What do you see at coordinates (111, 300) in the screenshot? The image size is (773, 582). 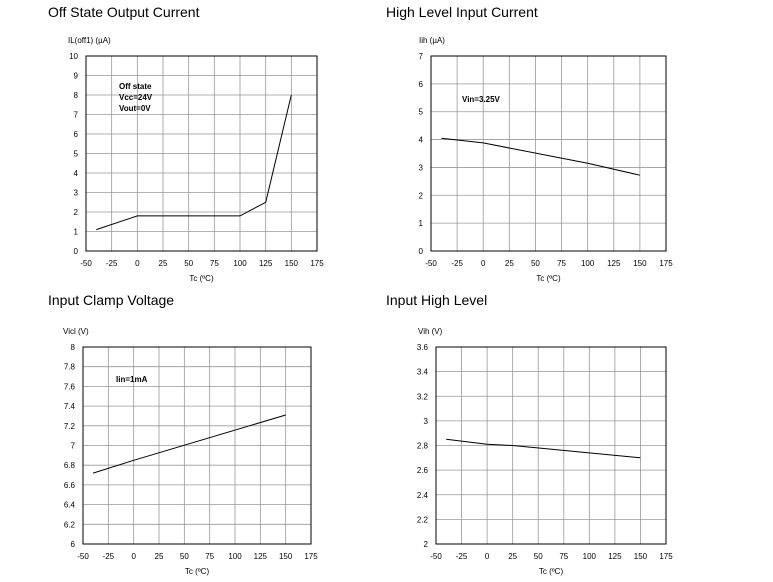 I see `chart-title: Input Clamp Voltage` at bounding box center [111, 300].